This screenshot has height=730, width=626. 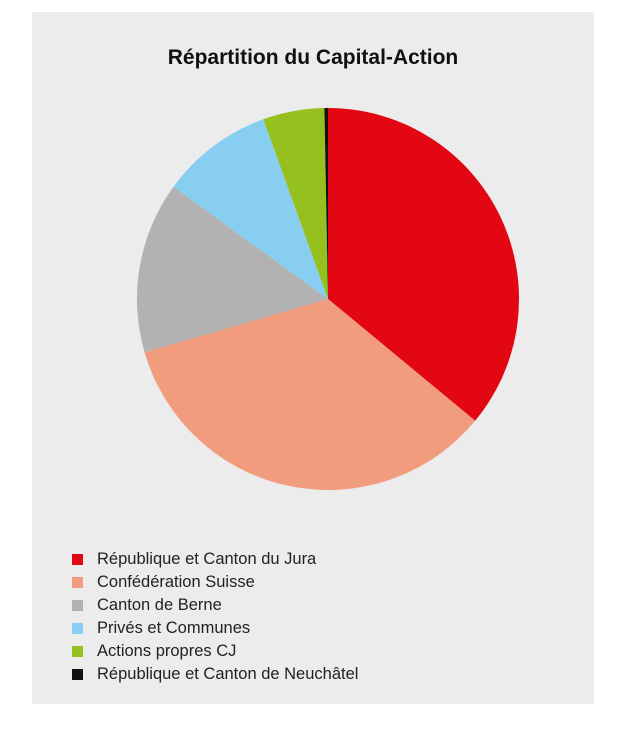 What do you see at coordinates (207, 559) in the screenshot?
I see `legend-label: République et Canton du Jura` at bounding box center [207, 559].